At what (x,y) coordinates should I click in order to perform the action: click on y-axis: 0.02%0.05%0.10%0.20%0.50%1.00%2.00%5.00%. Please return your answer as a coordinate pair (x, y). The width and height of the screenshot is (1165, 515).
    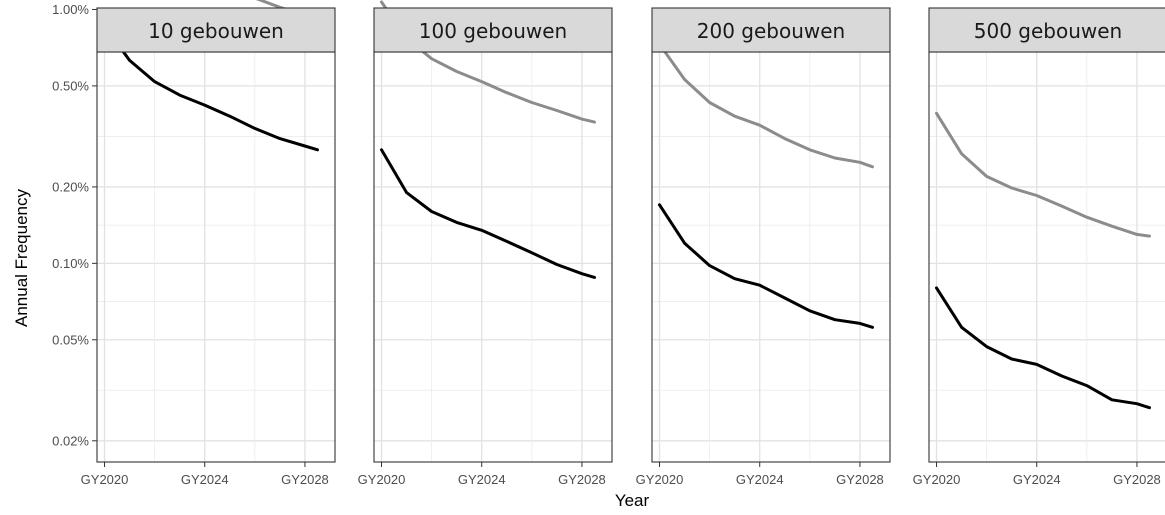
    Looking at the image, I should click on (74, 225).